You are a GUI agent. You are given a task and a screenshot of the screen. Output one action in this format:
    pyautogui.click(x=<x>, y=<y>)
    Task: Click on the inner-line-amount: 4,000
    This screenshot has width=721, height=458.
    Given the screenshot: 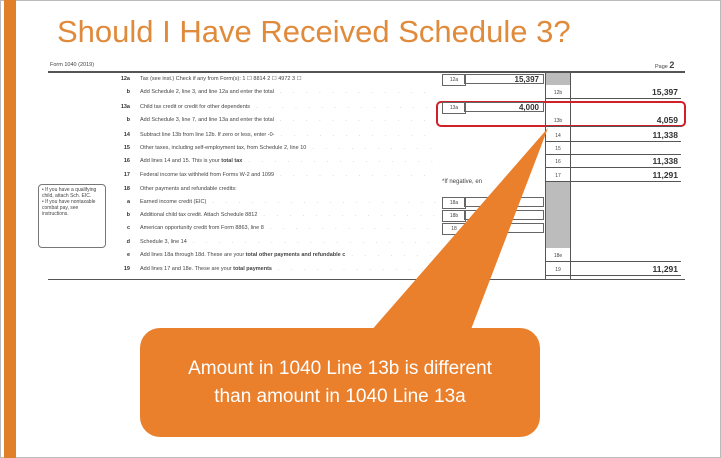 What is the action you would take?
    pyautogui.click(x=504, y=107)
    